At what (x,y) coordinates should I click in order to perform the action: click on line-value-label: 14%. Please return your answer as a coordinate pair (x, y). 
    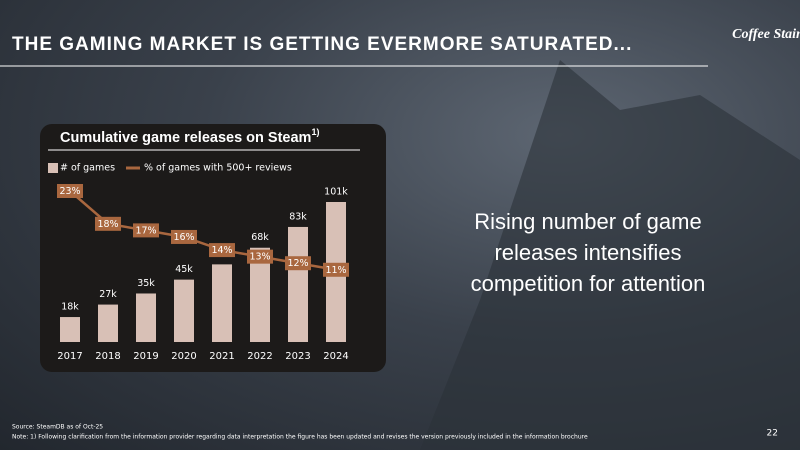
    Looking at the image, I should click on (221, 250).